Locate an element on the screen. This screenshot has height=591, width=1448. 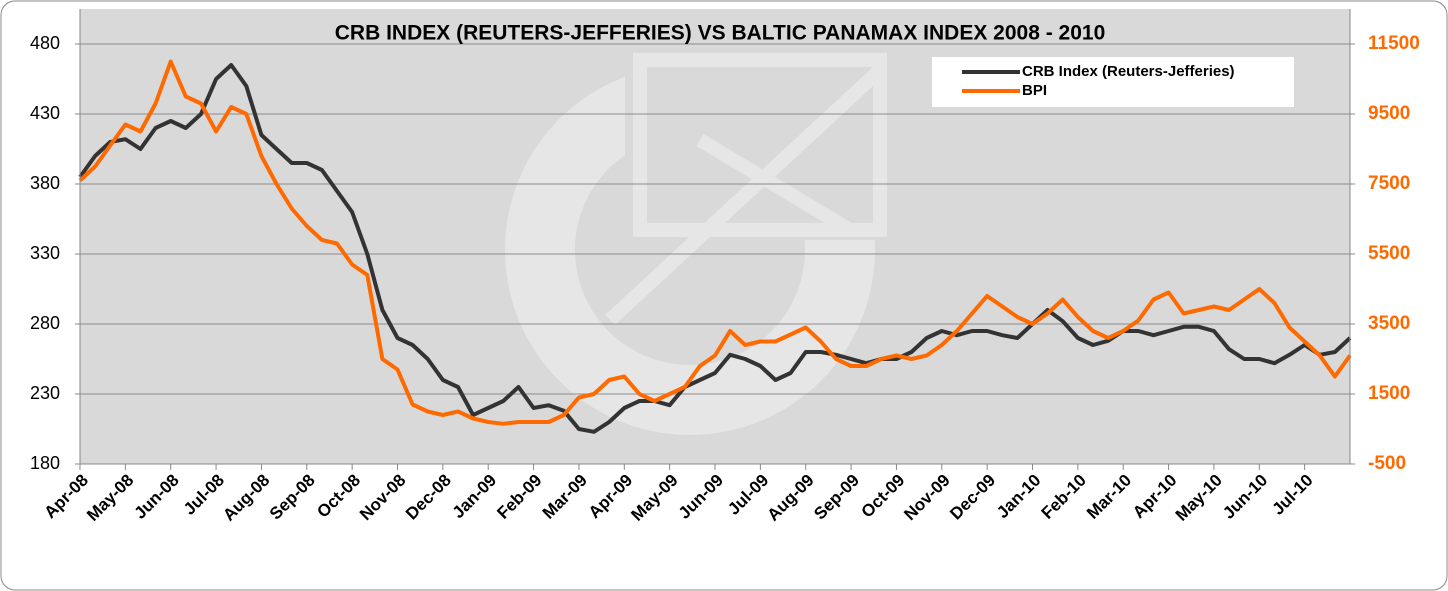
y-tick-label: 380 is located at coordinates (45, 183).